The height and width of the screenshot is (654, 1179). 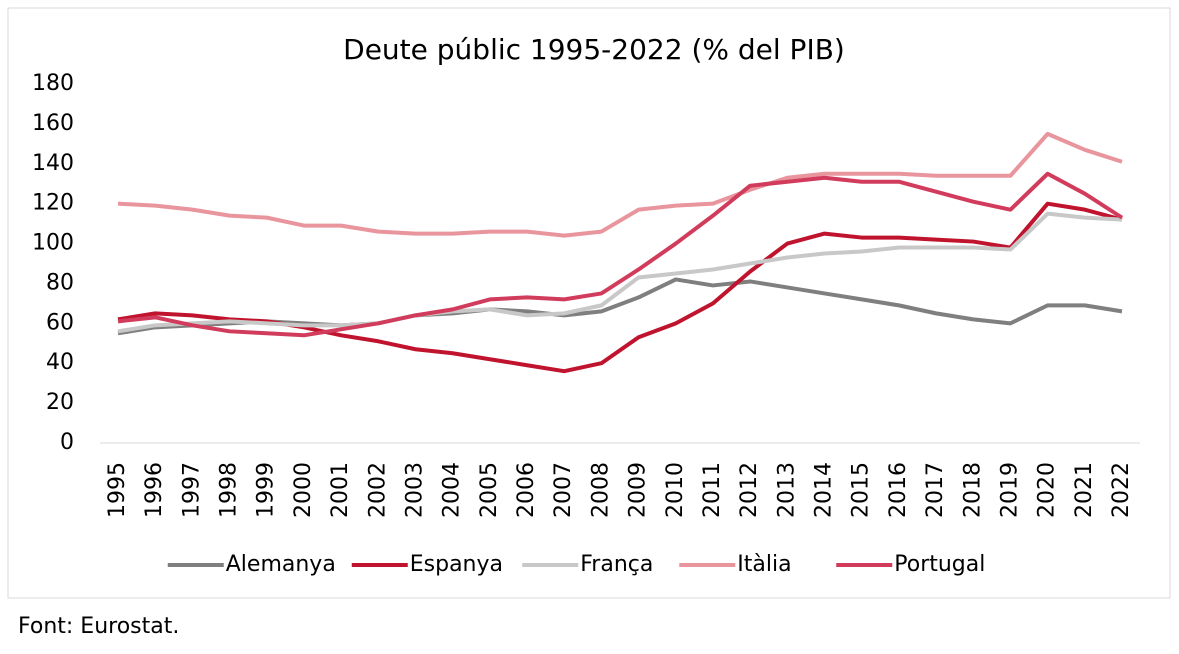 What do you see at coordinates (53, 123) in the screenshot?
I see `y-tick-label: 160` at bounding box center [53, 123].